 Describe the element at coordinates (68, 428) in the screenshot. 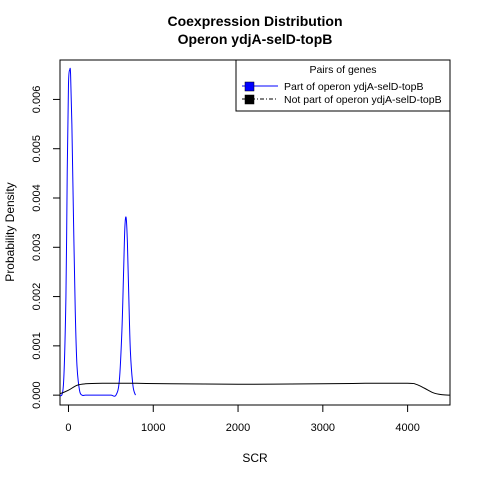

I see `x-tick-label: 0` at that location.